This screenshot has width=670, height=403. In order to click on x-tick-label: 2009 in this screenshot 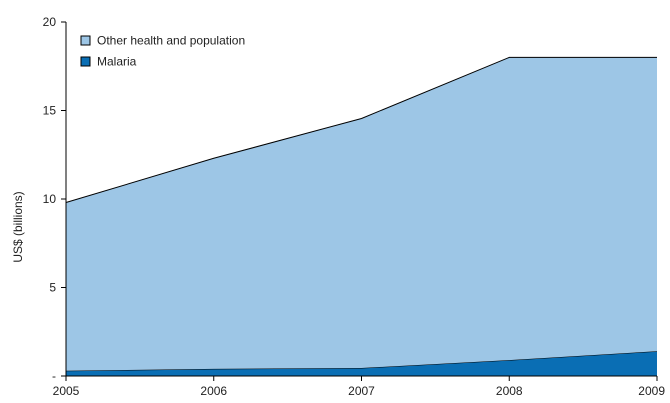, I will do `click(651, 391)`.